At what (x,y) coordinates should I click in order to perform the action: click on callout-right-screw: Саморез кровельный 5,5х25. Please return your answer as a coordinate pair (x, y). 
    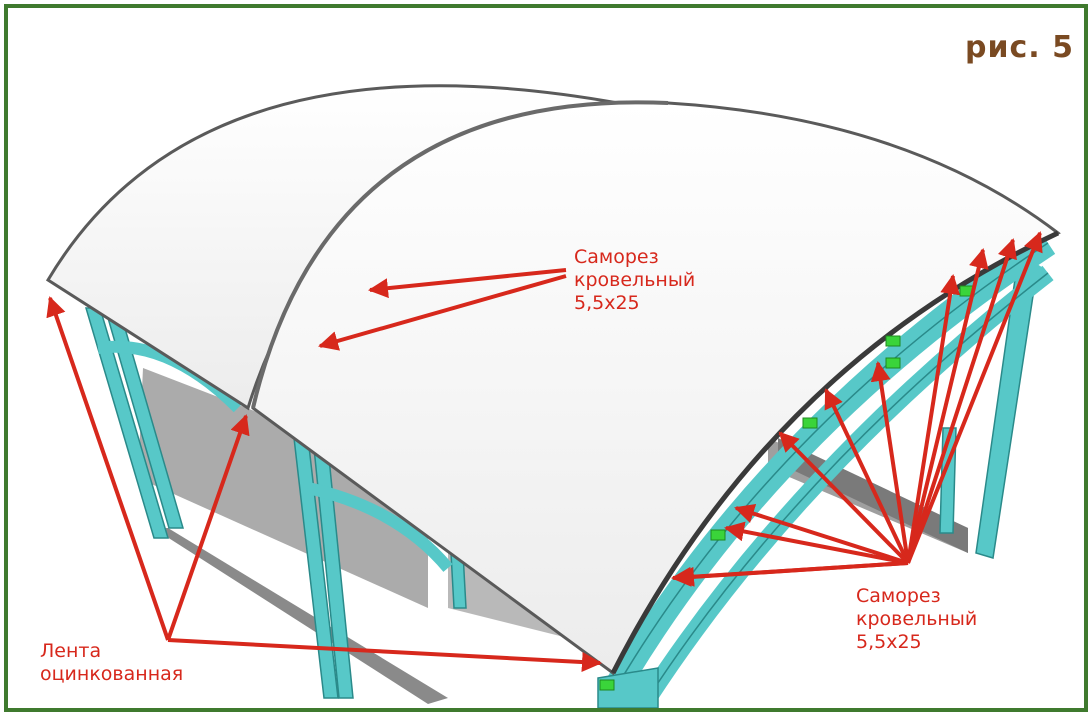
    Looking at the image, I should click on (916, 619).